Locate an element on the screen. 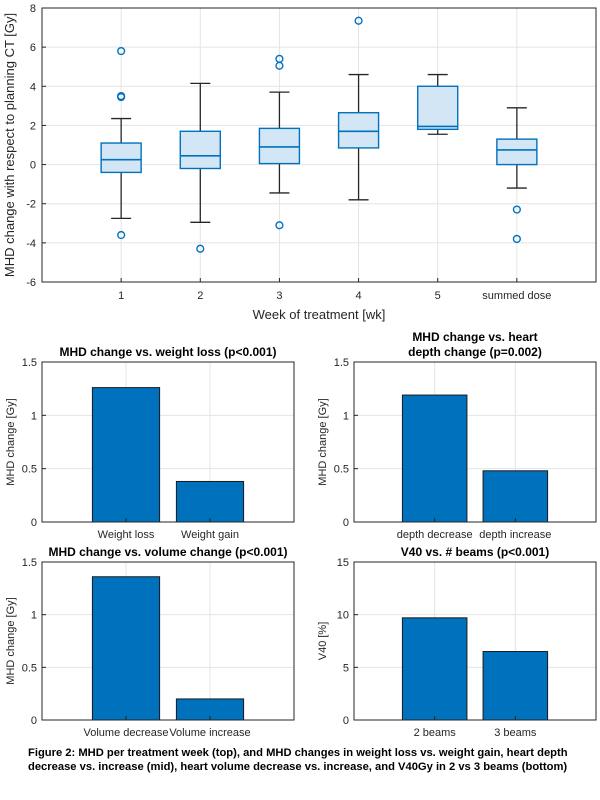 Image resolution: width=600 pixels, height=800 pixels. y-tick-label: -2 is located at coordinates (31, 205).